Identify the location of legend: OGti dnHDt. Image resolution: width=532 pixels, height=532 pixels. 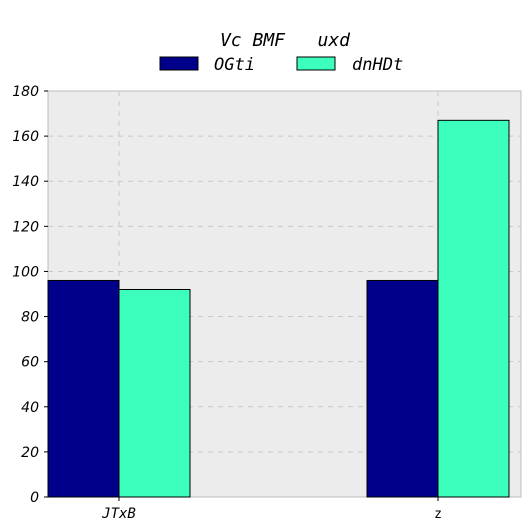
(281, 65).